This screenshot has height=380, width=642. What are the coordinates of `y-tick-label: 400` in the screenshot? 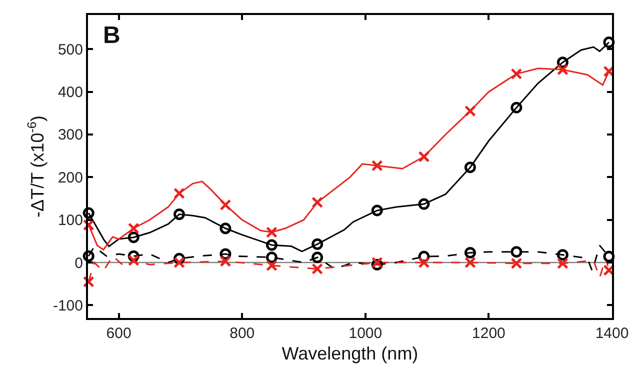 It's located at (70, 93).